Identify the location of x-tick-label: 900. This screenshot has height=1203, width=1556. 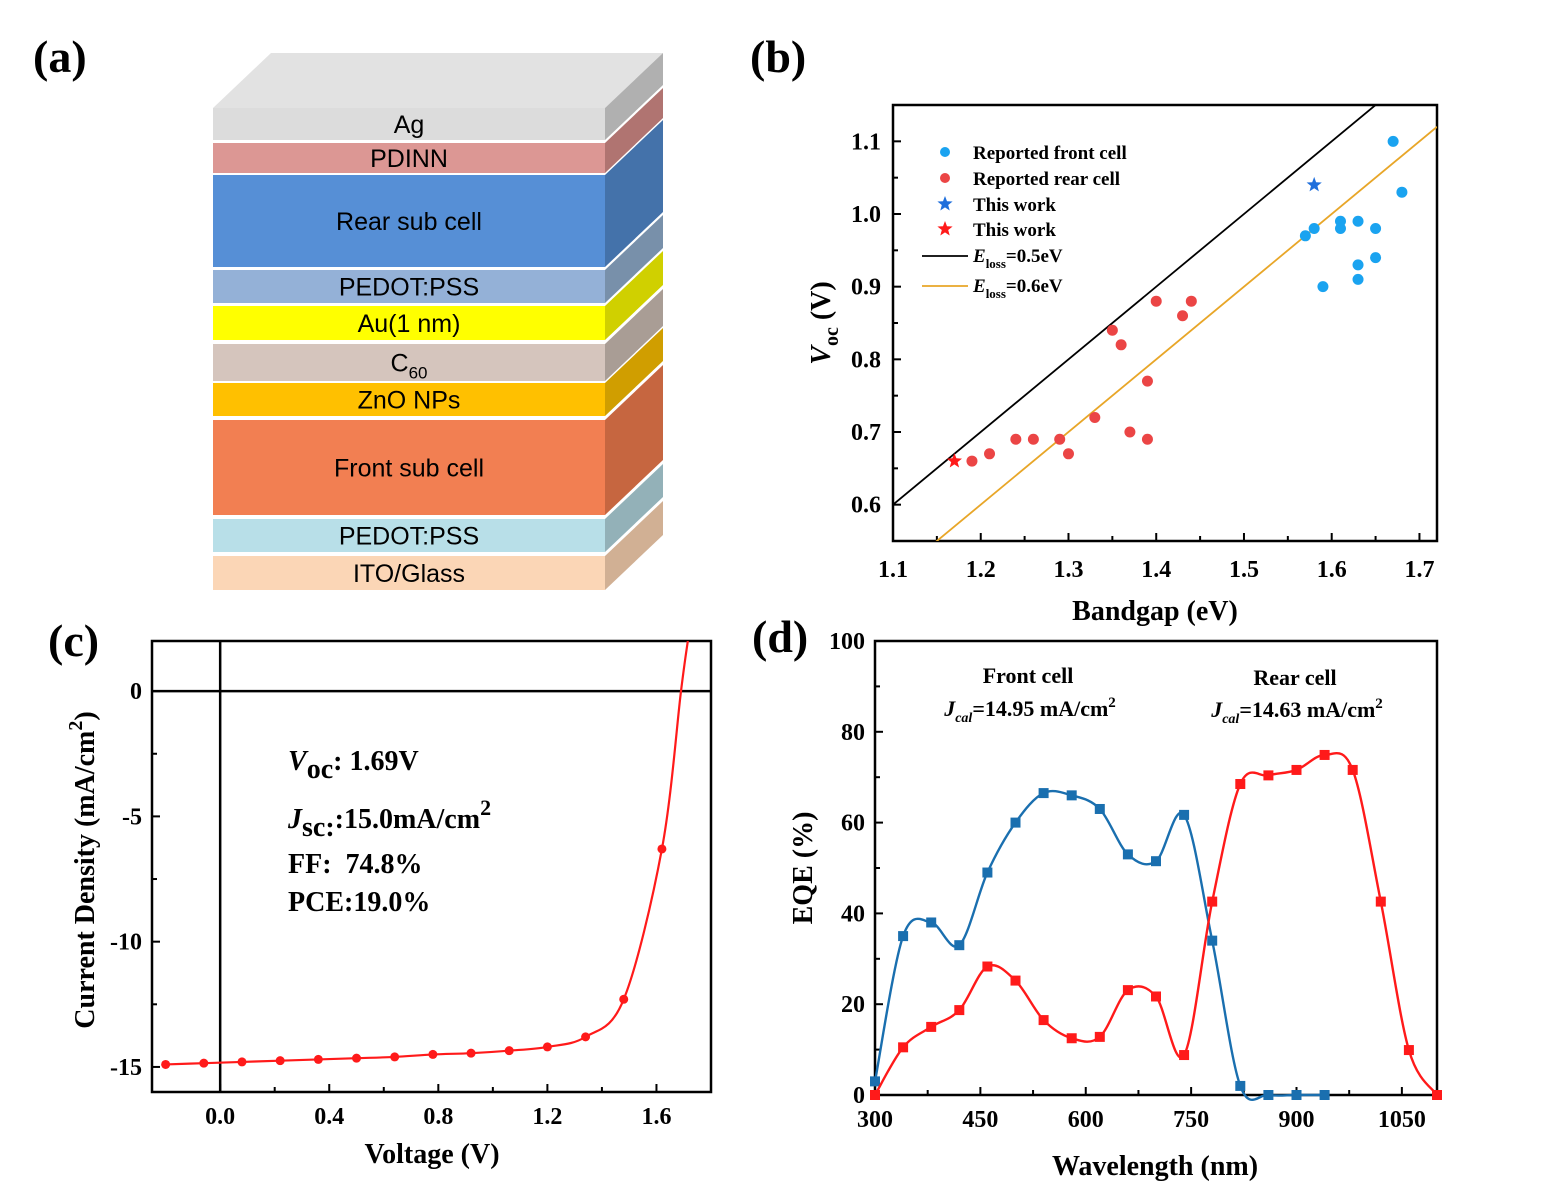
(1297, 1120).